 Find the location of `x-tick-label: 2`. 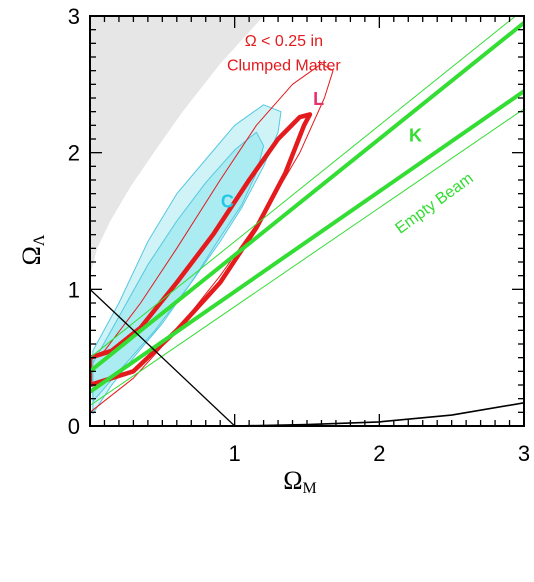

x-tick-label: 2 is located at coordinates (379, 453).